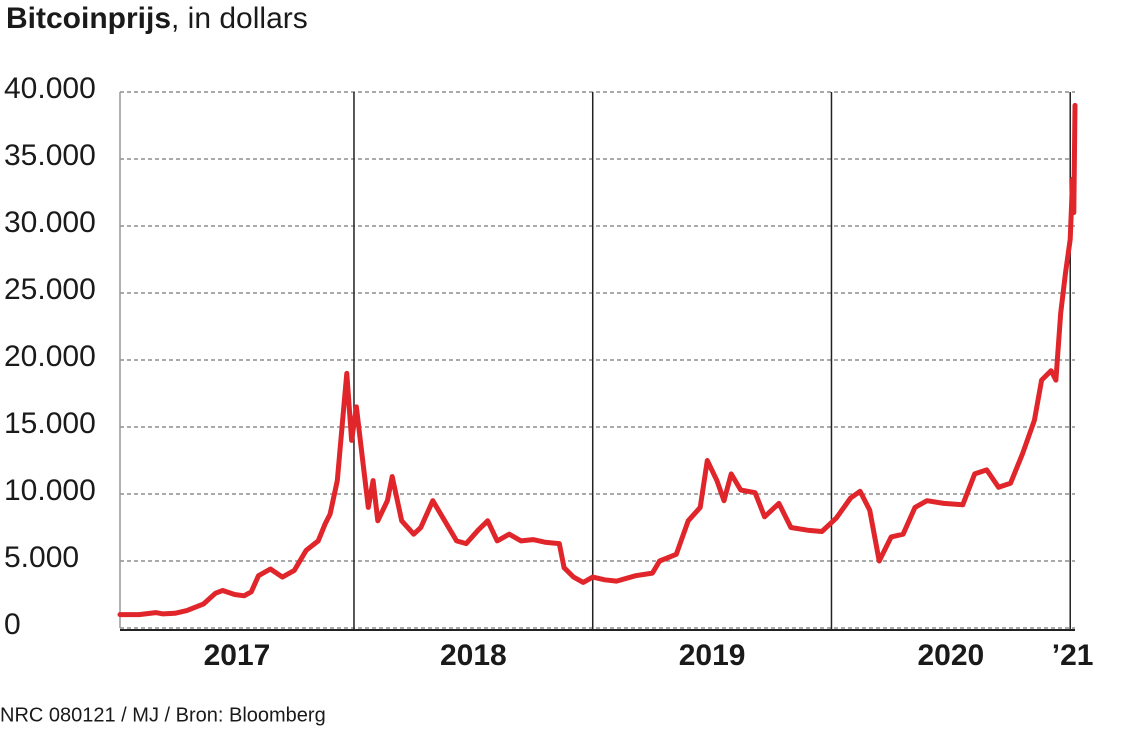  Describe the element at coordinates (50, 490) in the screenshot. I see `y-tick-label: 10.000` at that location.